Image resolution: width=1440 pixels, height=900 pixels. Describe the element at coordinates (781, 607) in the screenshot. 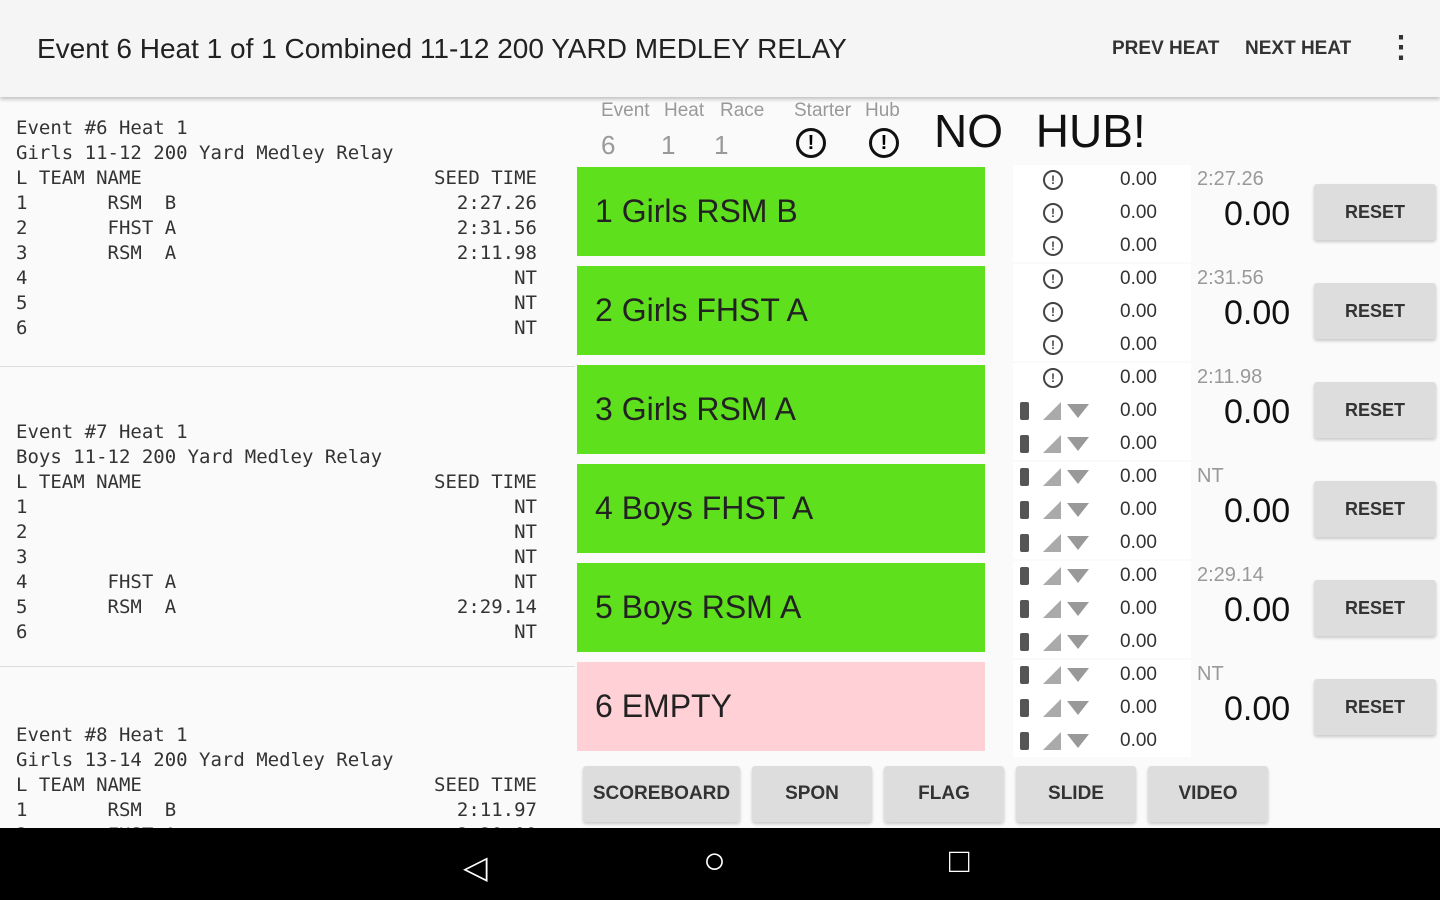

I see `lane-5: 5 Boys RSM A` at that location.